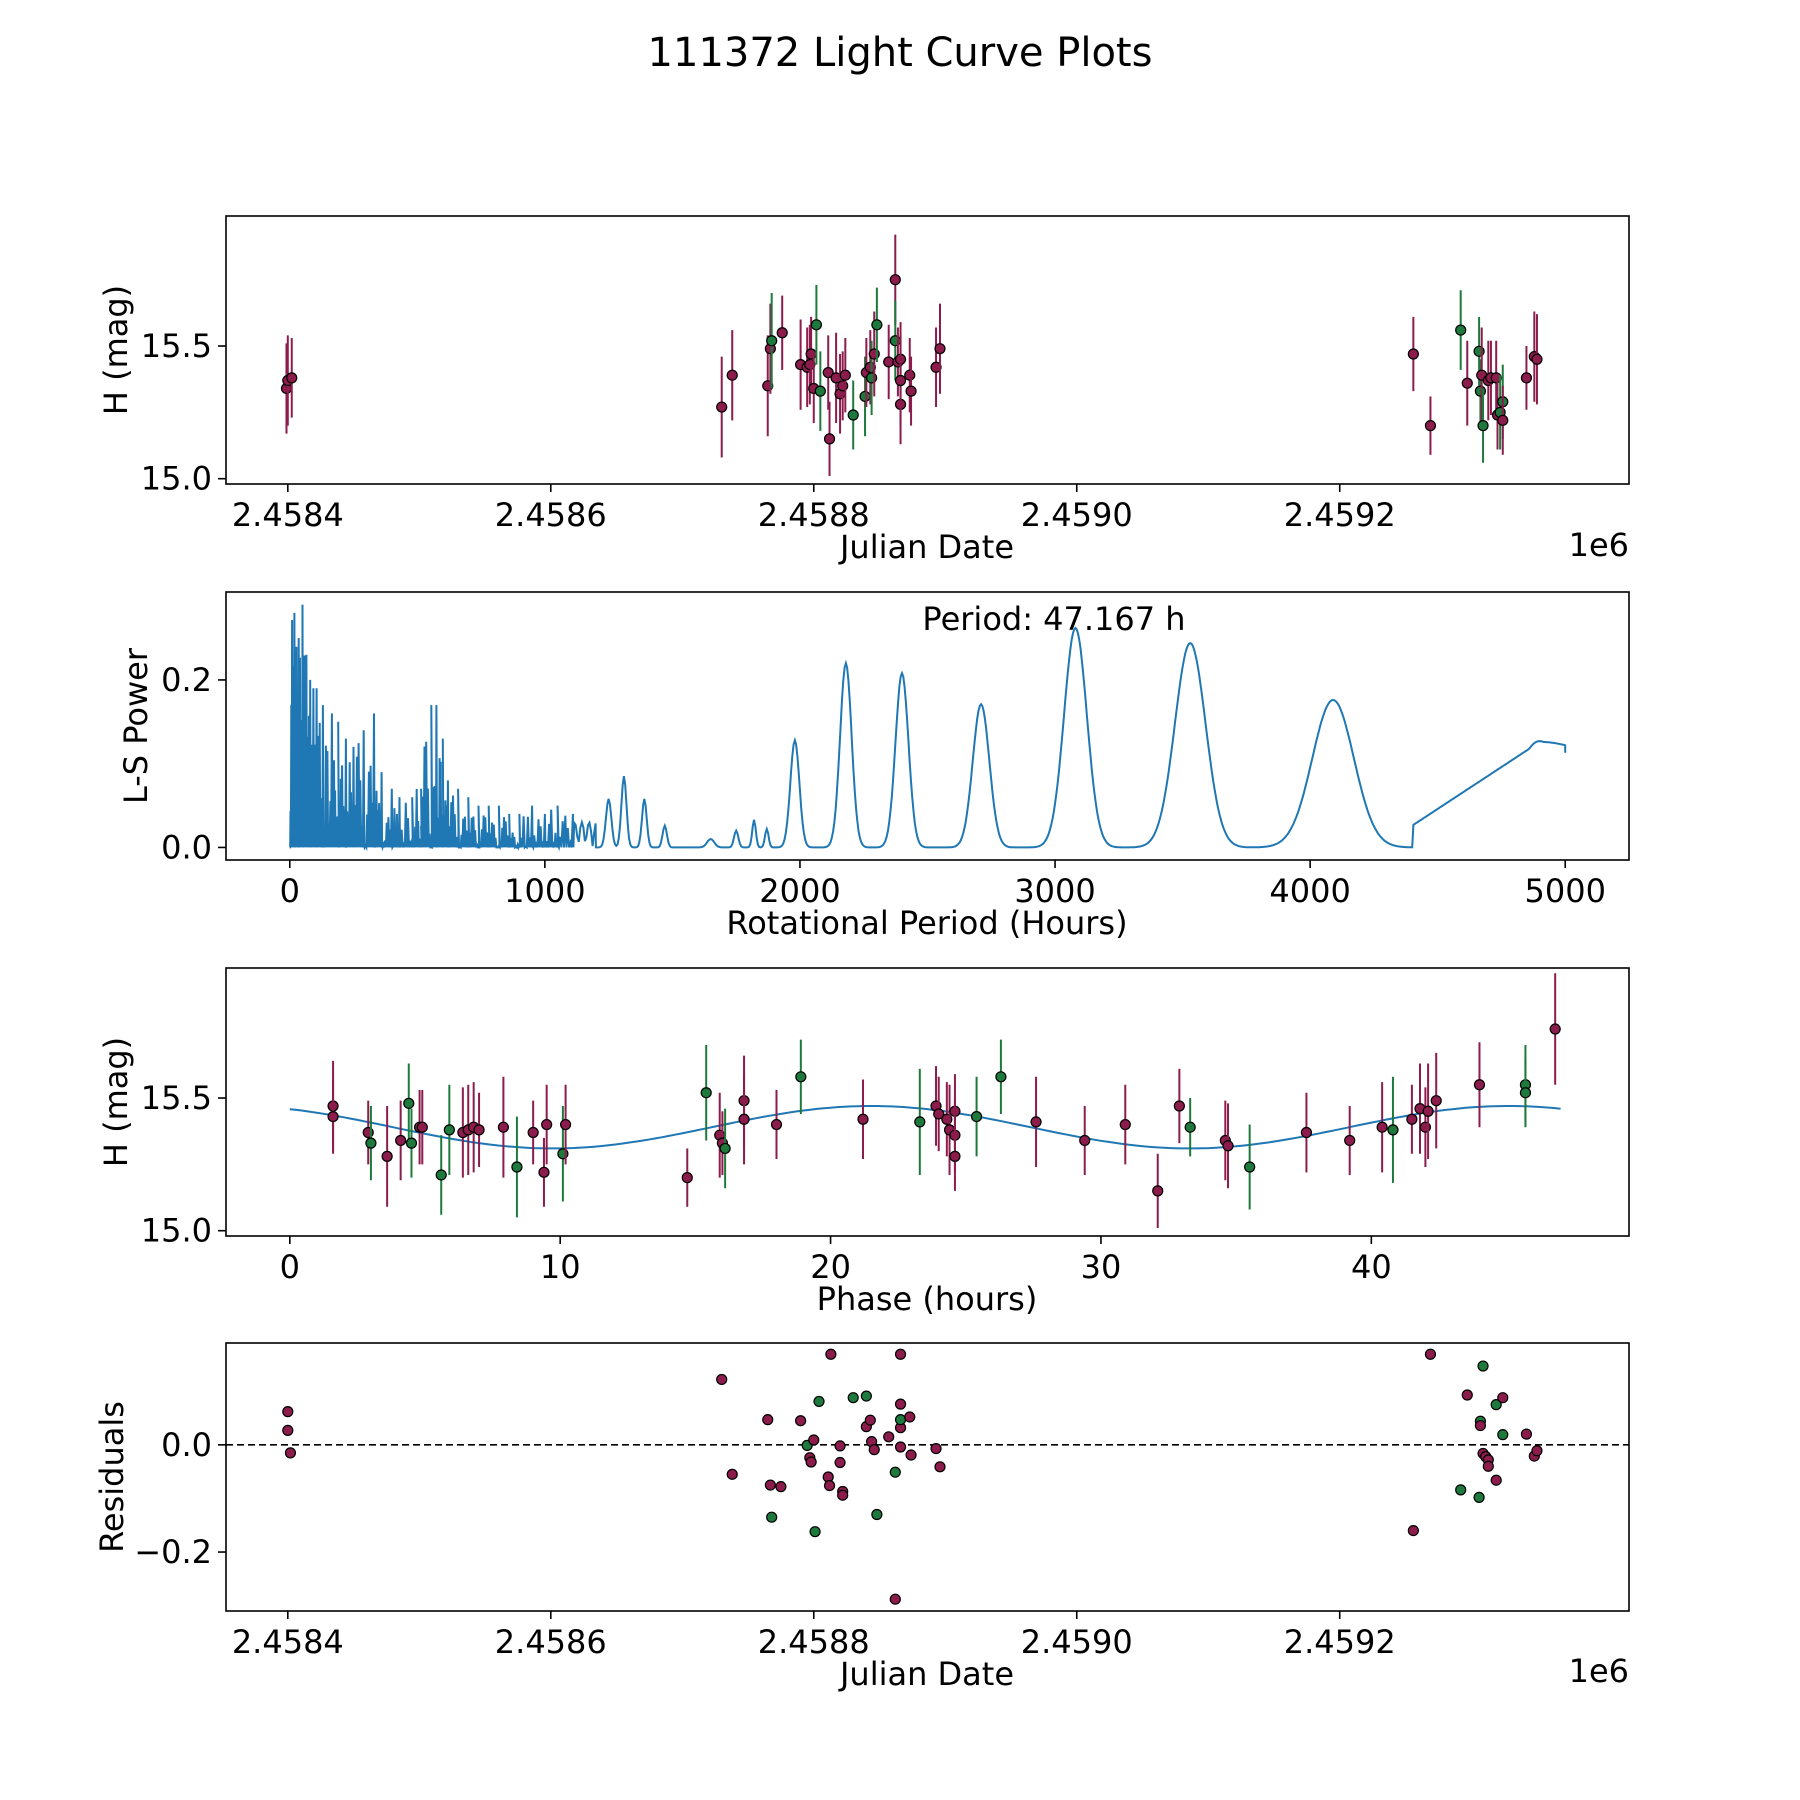 This screenshot has width=1800, height=1800. Describe the element at coordinates (927, 1299) in the screenshot. I see `phased-xlabel: Phase (hours)` at that location.